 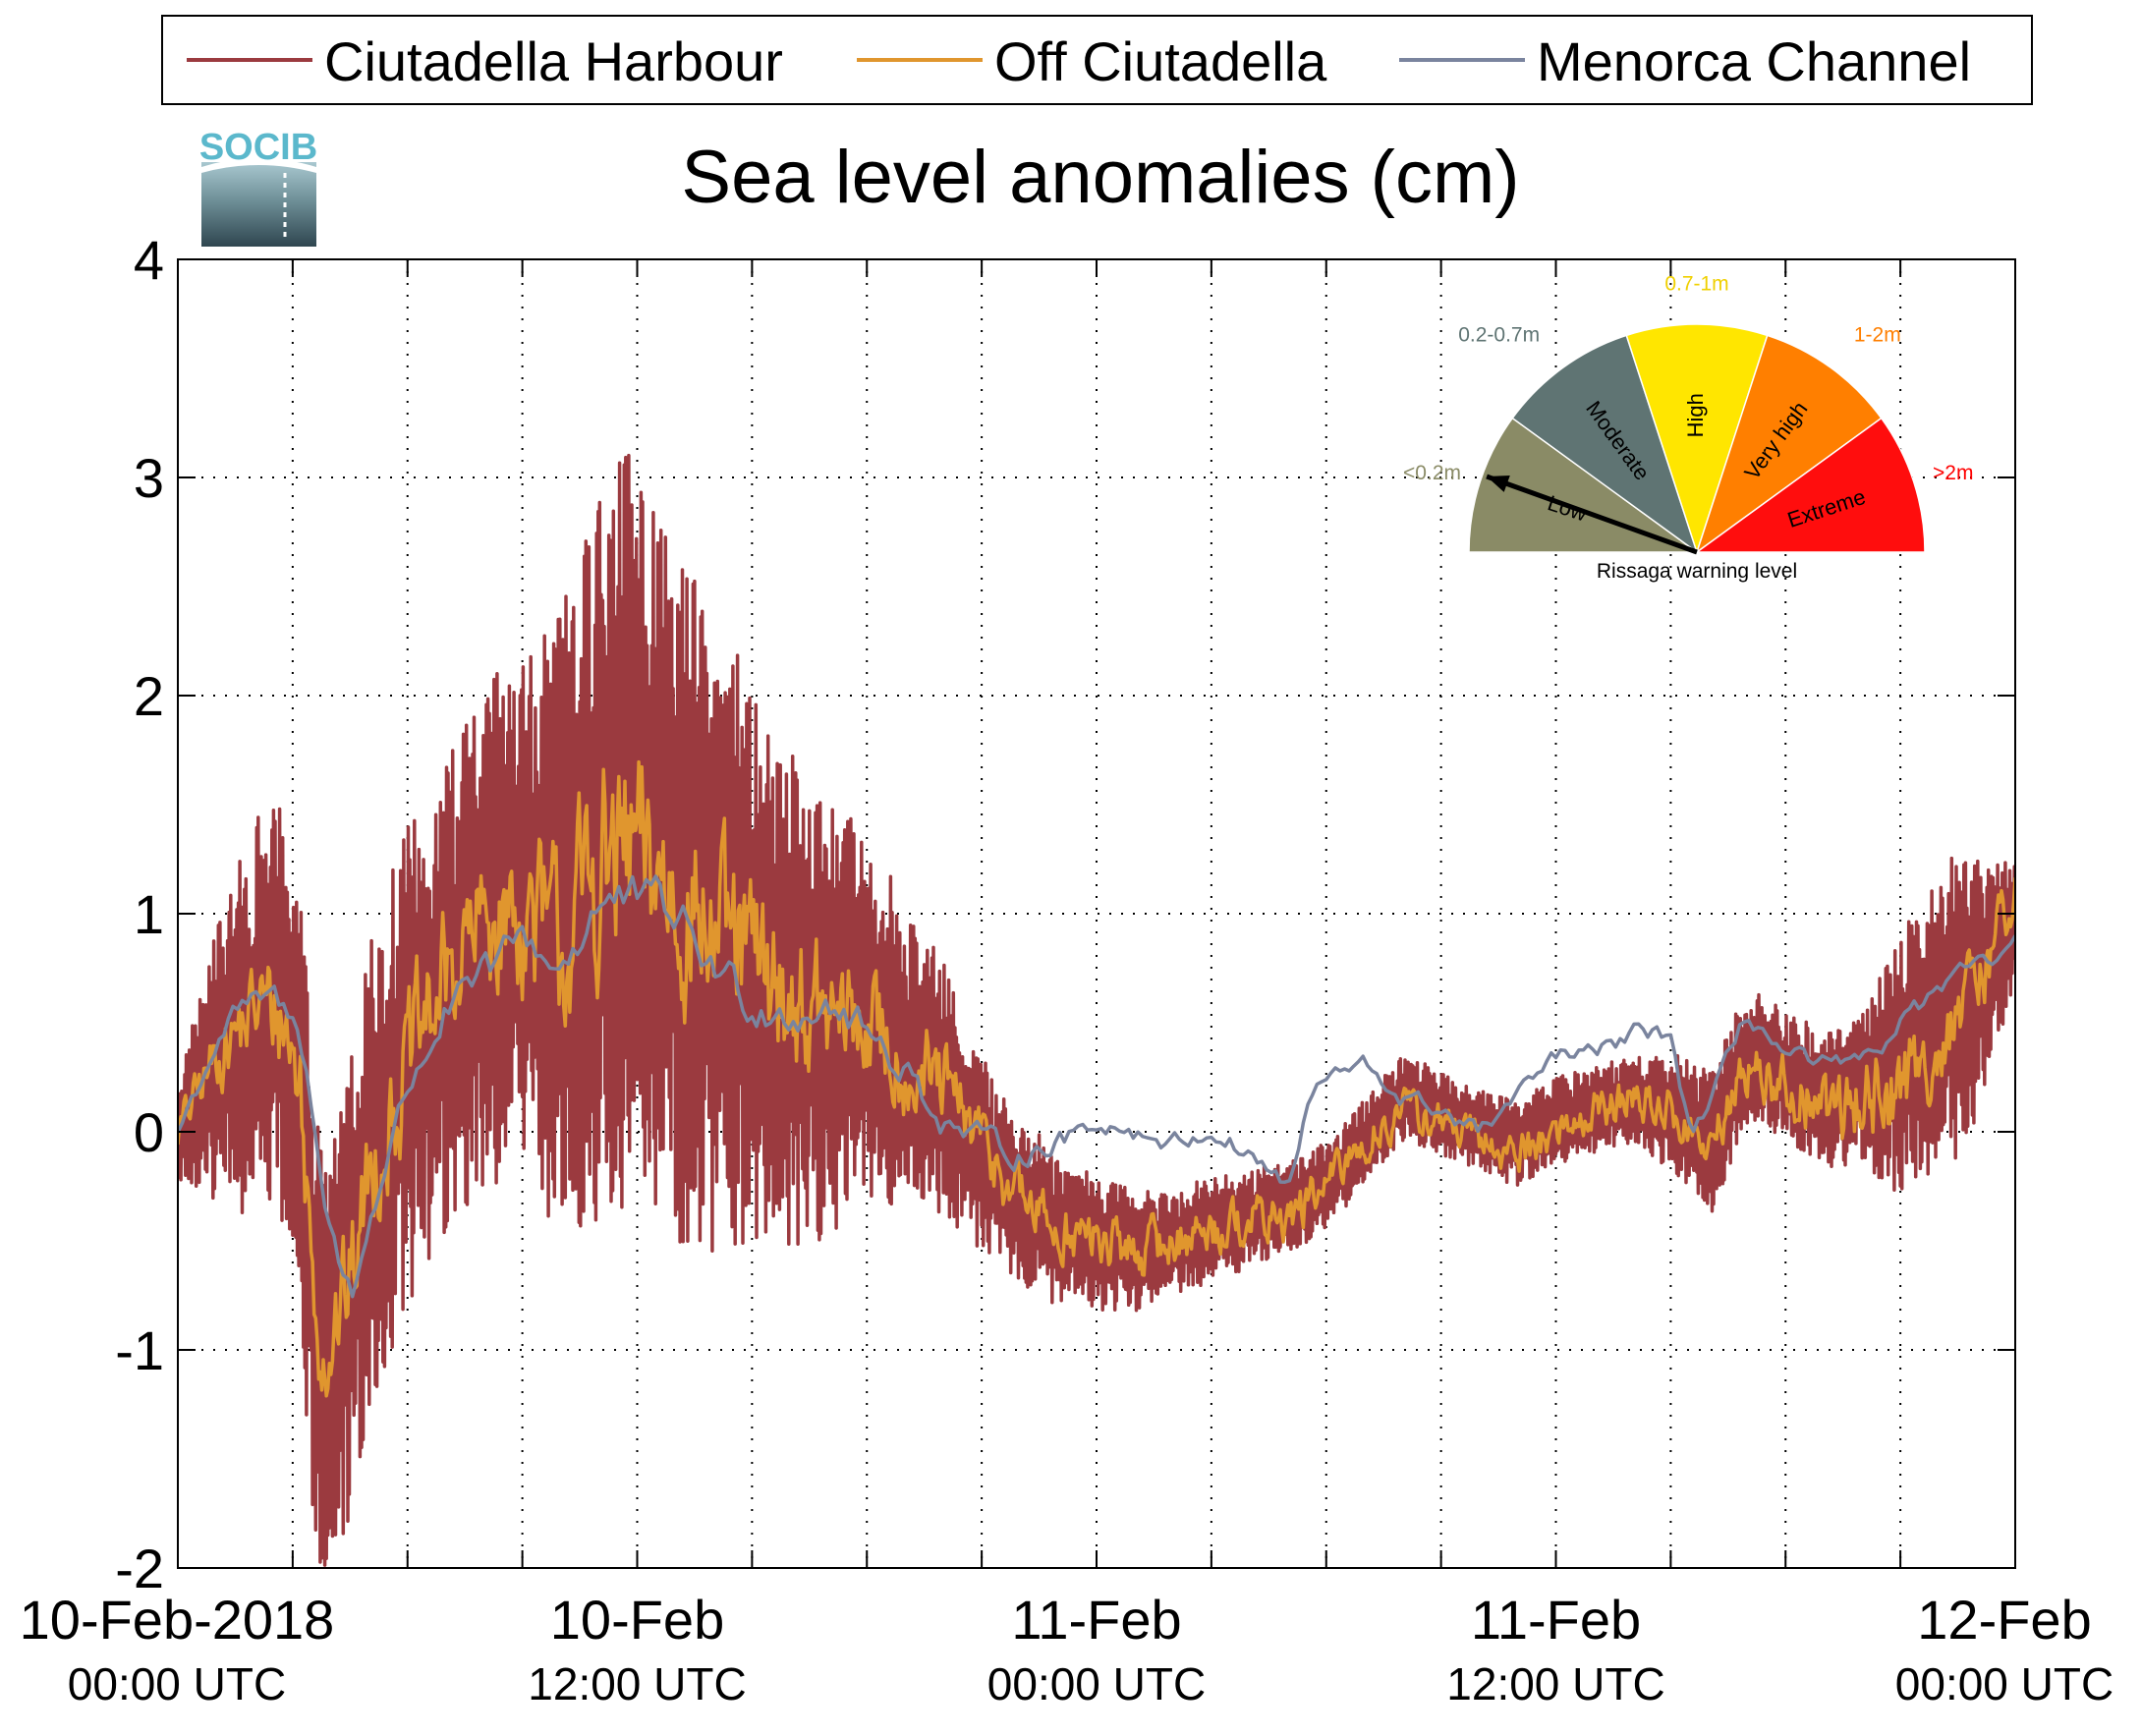 I want to click on gauge-range-label: 1-2m, so click(x=1877, y=334).